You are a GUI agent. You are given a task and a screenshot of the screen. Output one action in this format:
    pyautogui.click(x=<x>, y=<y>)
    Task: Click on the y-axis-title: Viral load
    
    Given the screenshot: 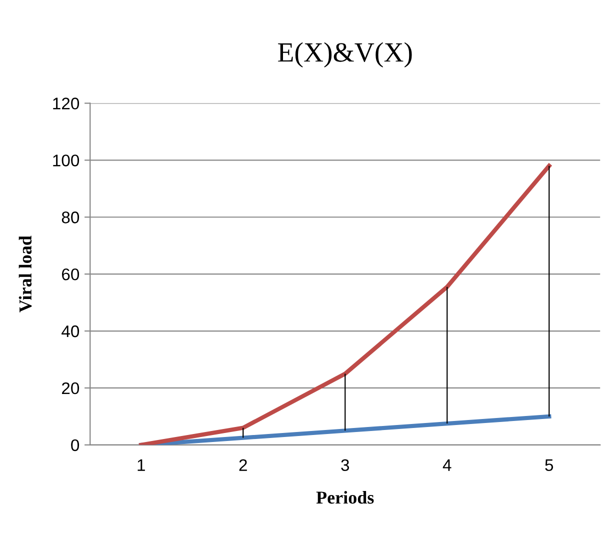 What is the action you would take?
    pyautogui.click(x=25, y=274)
    